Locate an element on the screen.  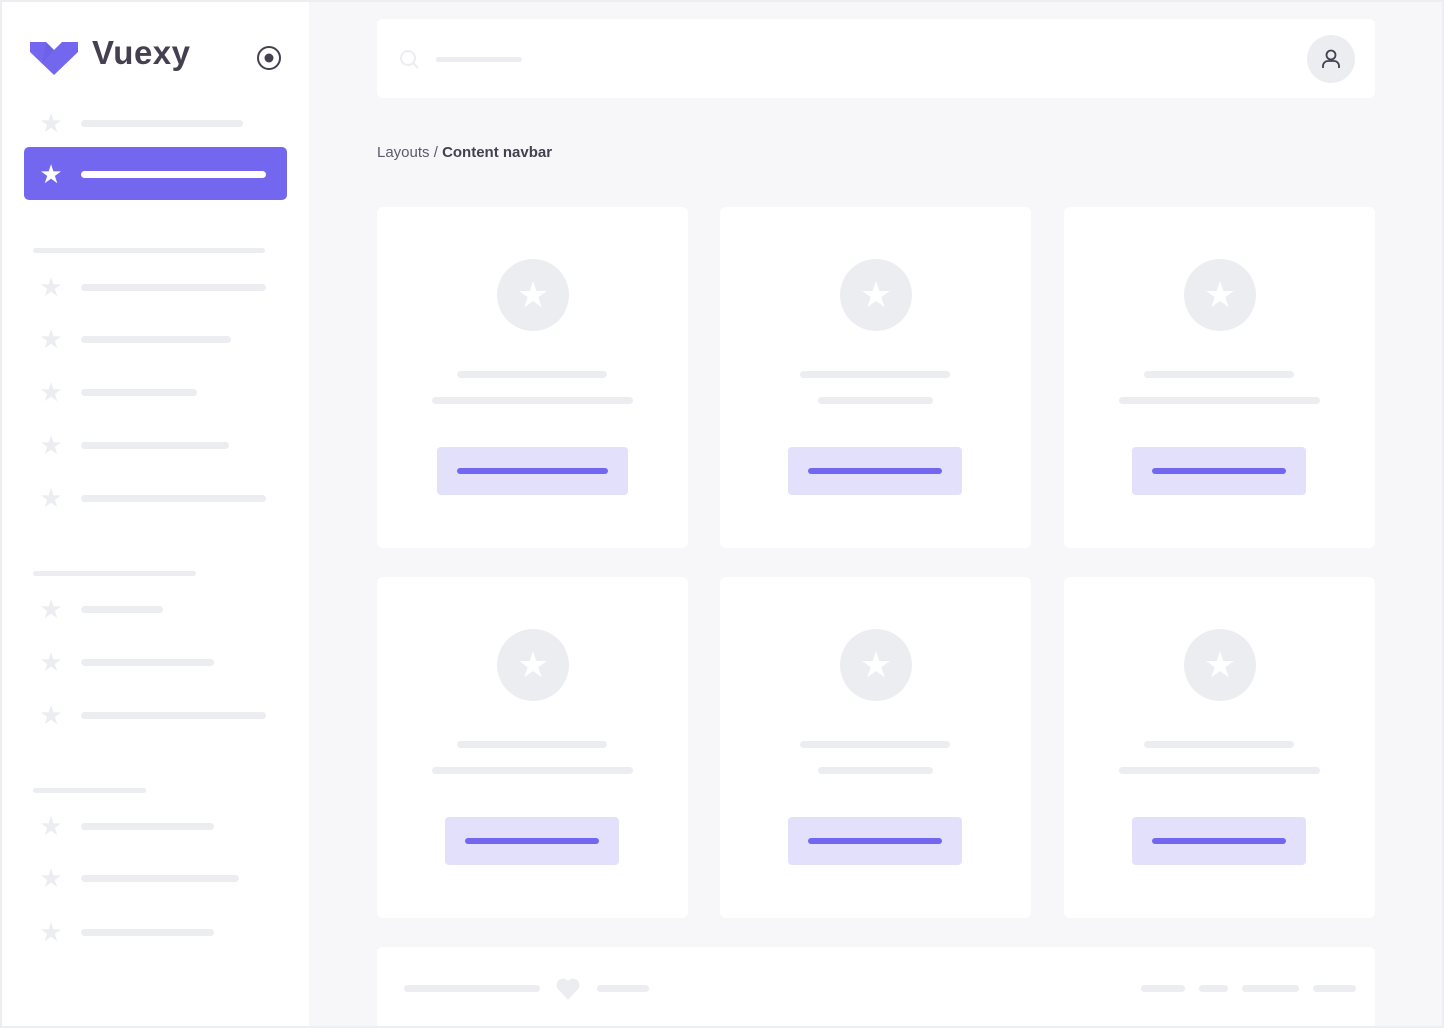
user-avatar is located at coordinates (1331, 59).